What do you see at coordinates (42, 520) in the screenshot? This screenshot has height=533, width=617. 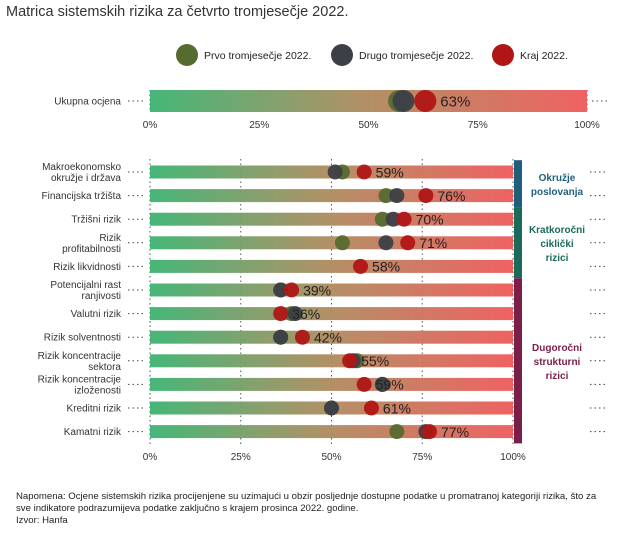 I see `source-note: Izvor: Hanfa` at bounding box center [42, 520].